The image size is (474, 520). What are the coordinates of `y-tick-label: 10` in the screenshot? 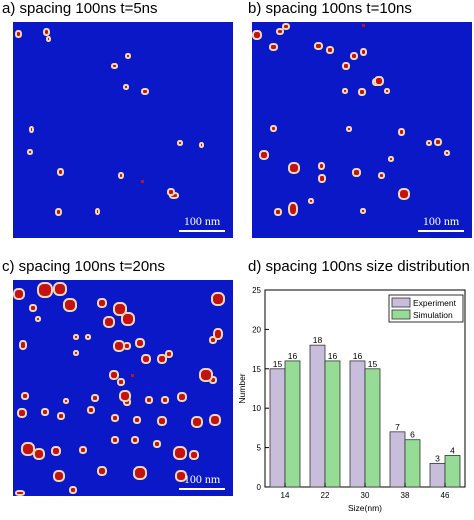 It's located at (256, 408).